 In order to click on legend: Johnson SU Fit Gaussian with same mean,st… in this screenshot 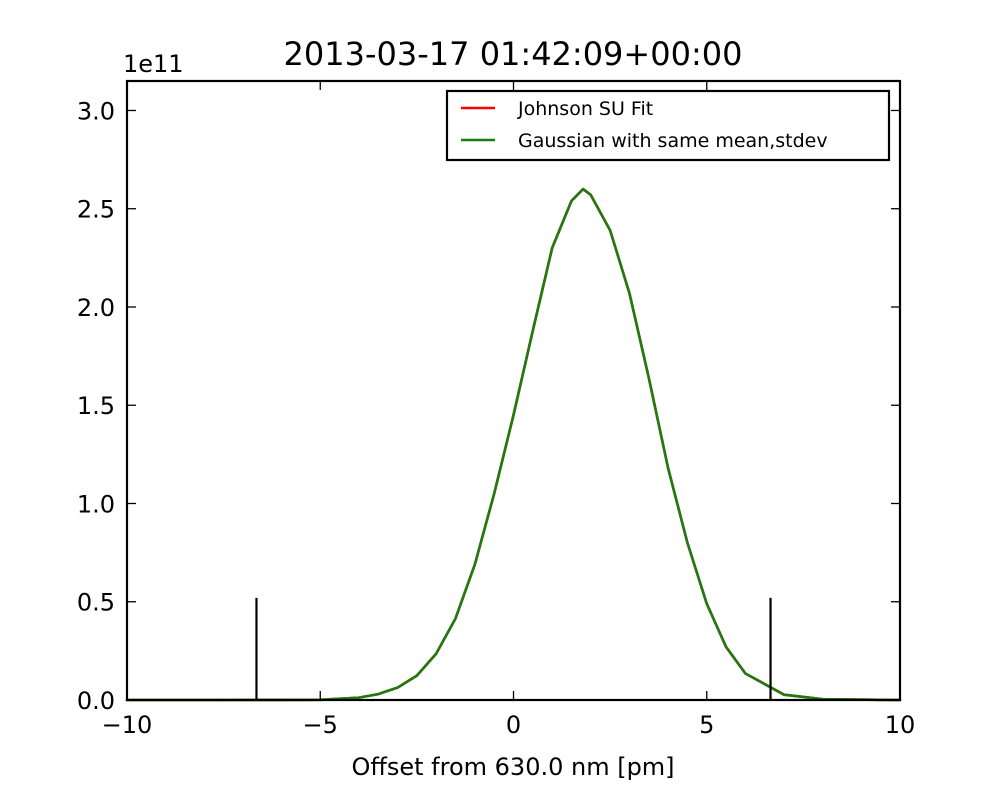, I will do `click(668, 125)`.